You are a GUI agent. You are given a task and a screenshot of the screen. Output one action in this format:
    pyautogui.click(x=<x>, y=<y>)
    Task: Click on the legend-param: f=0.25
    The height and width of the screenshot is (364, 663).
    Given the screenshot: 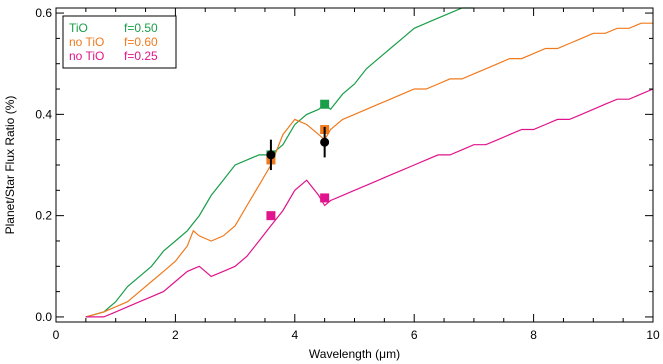 What is the action you would take?
    pyautogui.click(x=141, y=56)
    